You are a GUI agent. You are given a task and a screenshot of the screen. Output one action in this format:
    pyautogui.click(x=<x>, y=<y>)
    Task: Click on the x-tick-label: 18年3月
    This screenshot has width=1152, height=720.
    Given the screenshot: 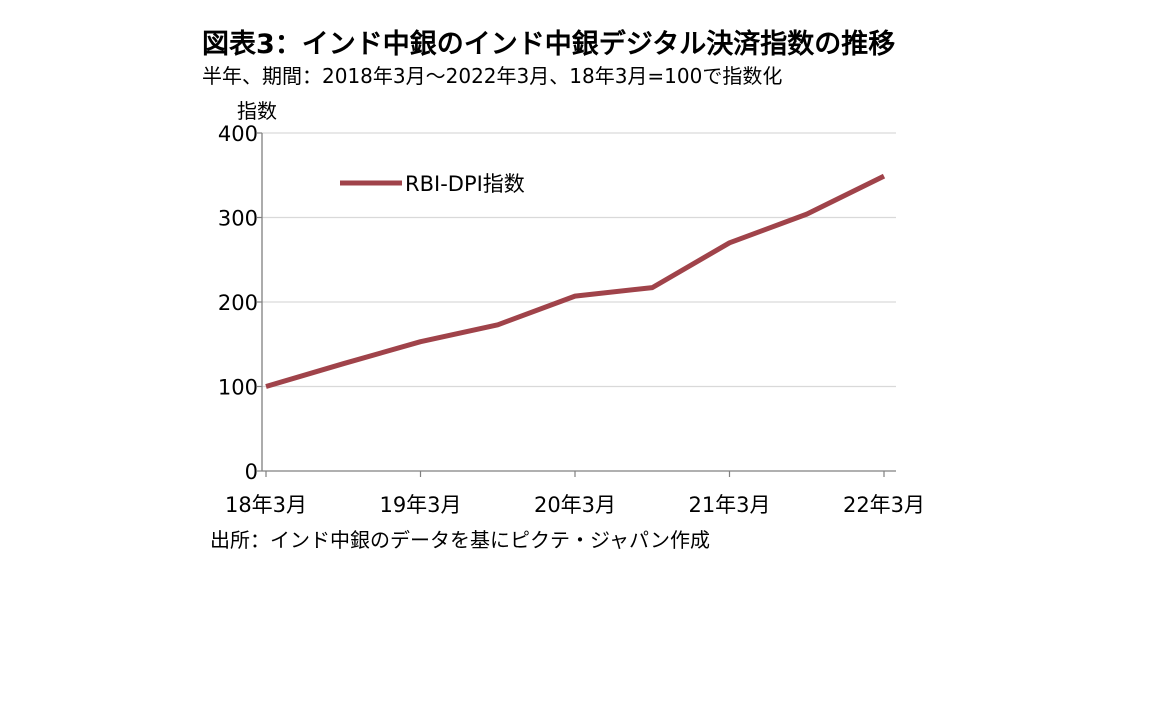 What is the action you would take?
    pyautogui.click(x=266, y=505)
    